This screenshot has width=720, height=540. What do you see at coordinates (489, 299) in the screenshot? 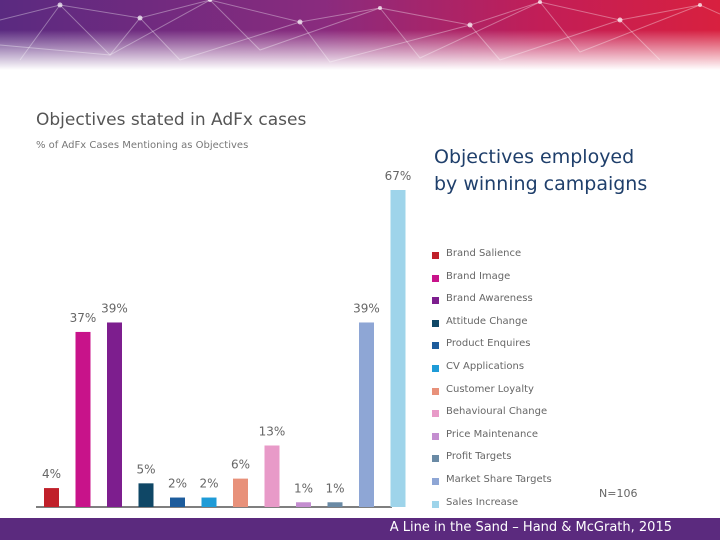
I see `legend-label: Brand Awareness` at bounding box center [489, 299].